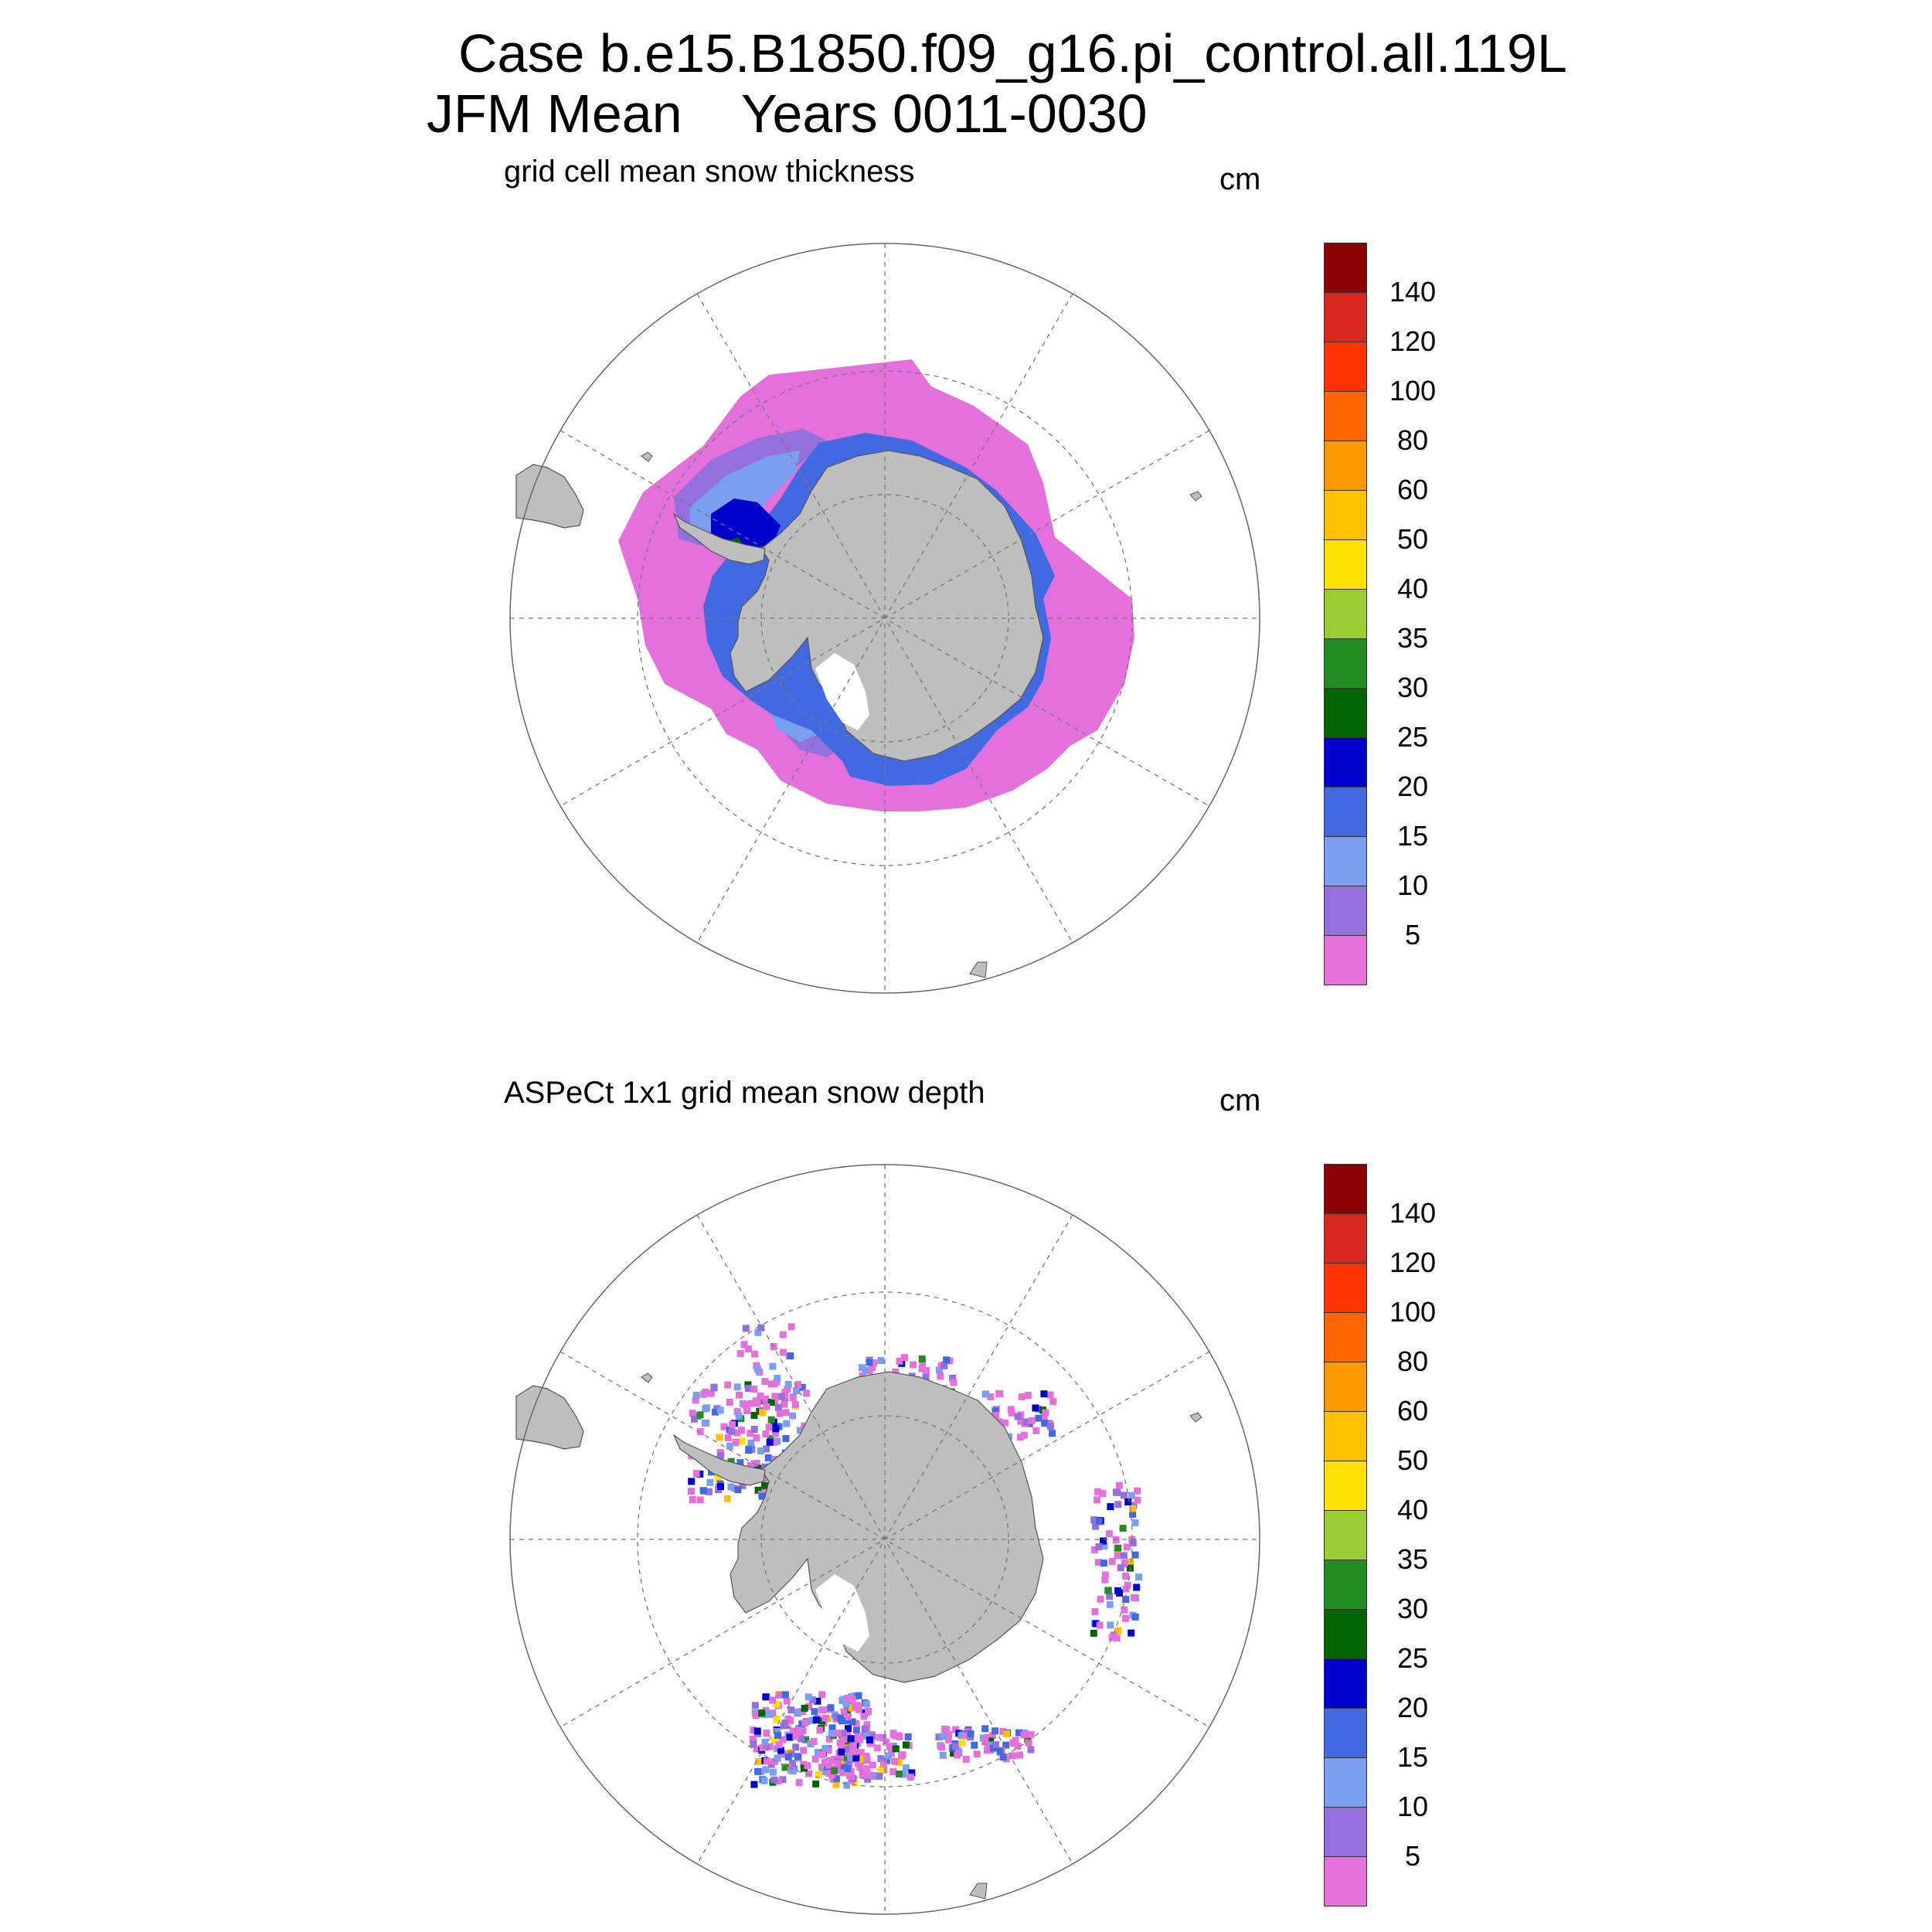 The image size is (1932, 1932). What do you see at coordinates (788, 113) in the screenshot?
I see `figure-title-period: JFM Mean Years 0011-0030` at bounding box center [788, 113].